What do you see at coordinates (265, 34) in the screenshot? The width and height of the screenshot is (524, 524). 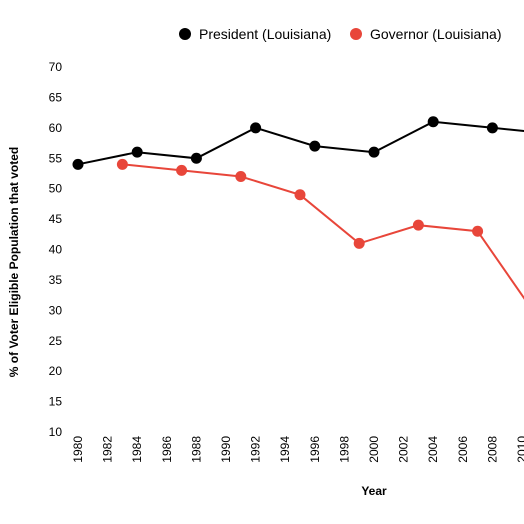 I see `legend-label: President (Louisiana)` at bounding box center [265, 34].